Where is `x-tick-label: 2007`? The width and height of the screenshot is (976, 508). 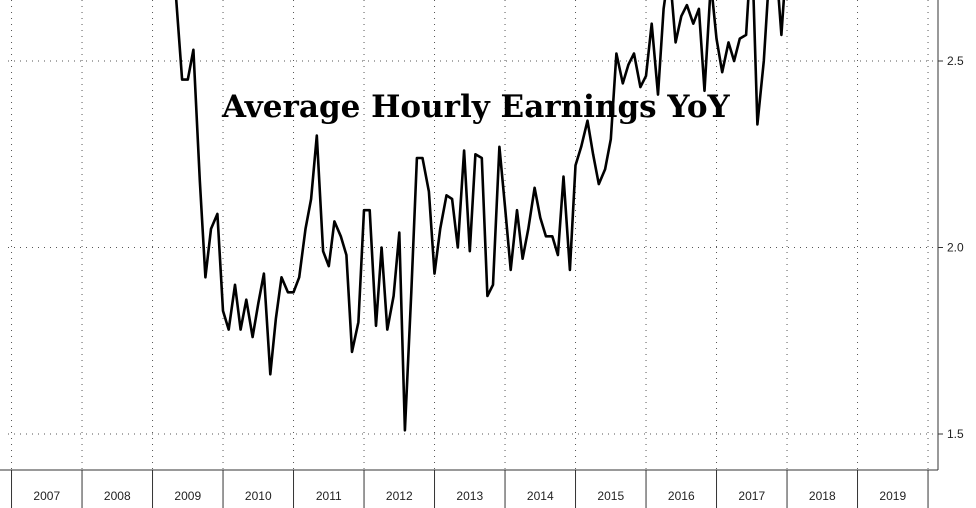
x-tick-label: 2007 is located at coordinates (46, 496).